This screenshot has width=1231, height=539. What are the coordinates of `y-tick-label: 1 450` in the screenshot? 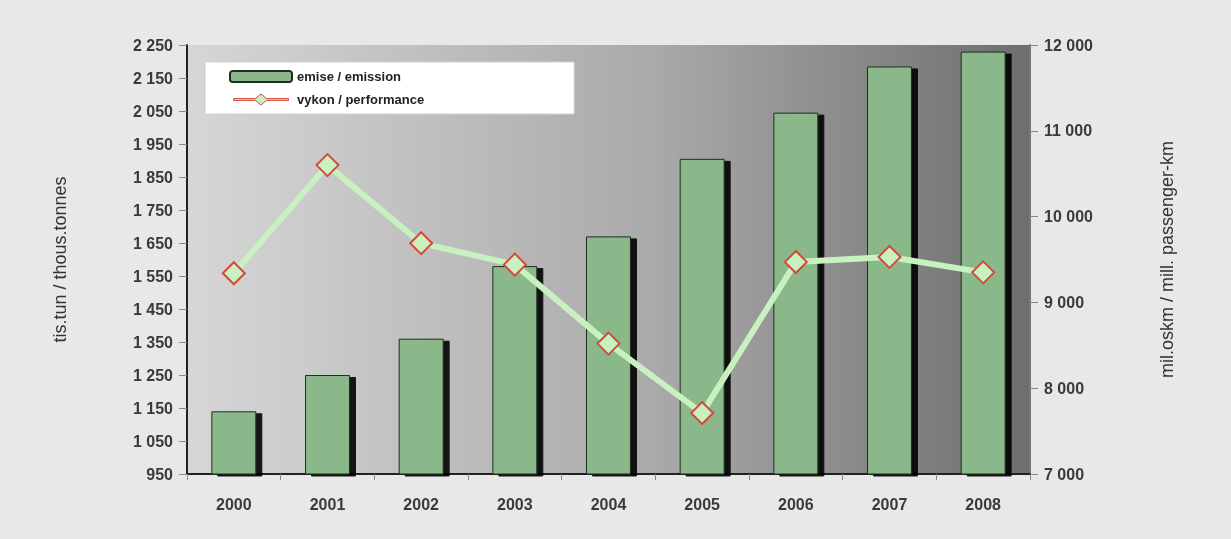 It's located at (153, 309).